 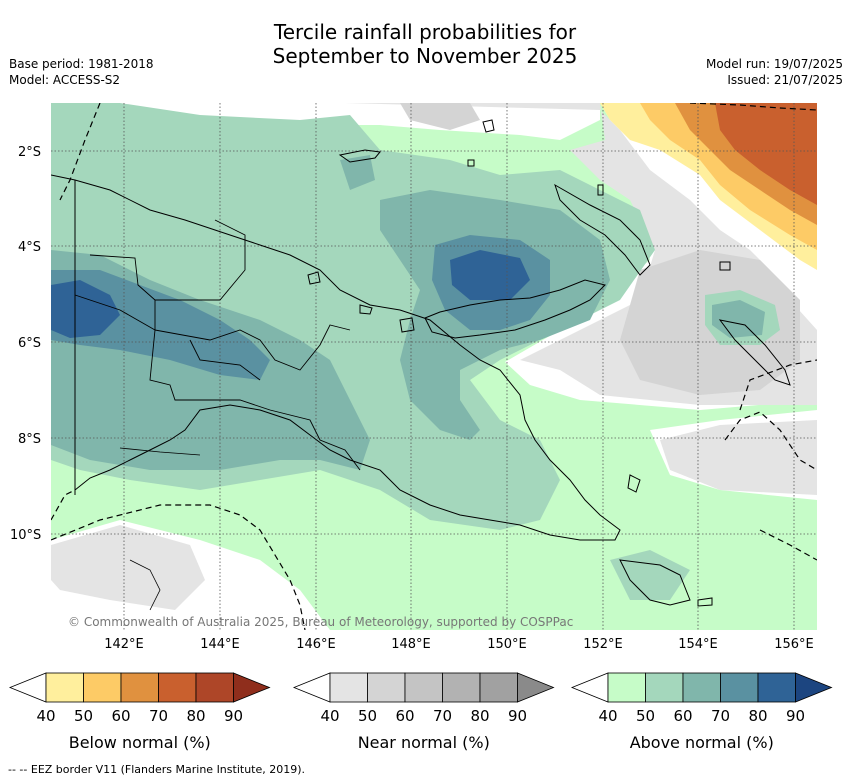 What do you see at coordinates (411, 644) in the screenshot?
I see `lon-label-148e: 148°E` at bounding box center [411, 644].